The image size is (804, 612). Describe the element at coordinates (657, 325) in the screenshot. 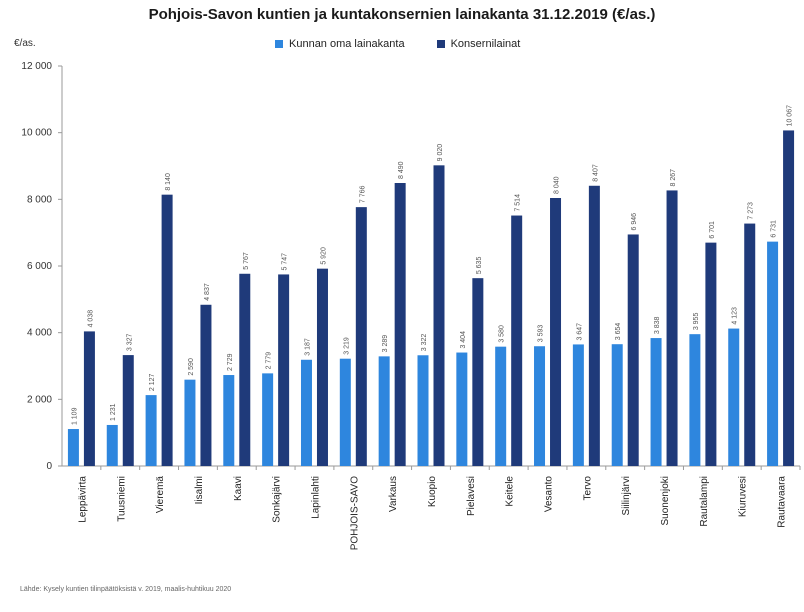

I see `data-label-kunnan-oma-lainakanta: 3 838` at that location.